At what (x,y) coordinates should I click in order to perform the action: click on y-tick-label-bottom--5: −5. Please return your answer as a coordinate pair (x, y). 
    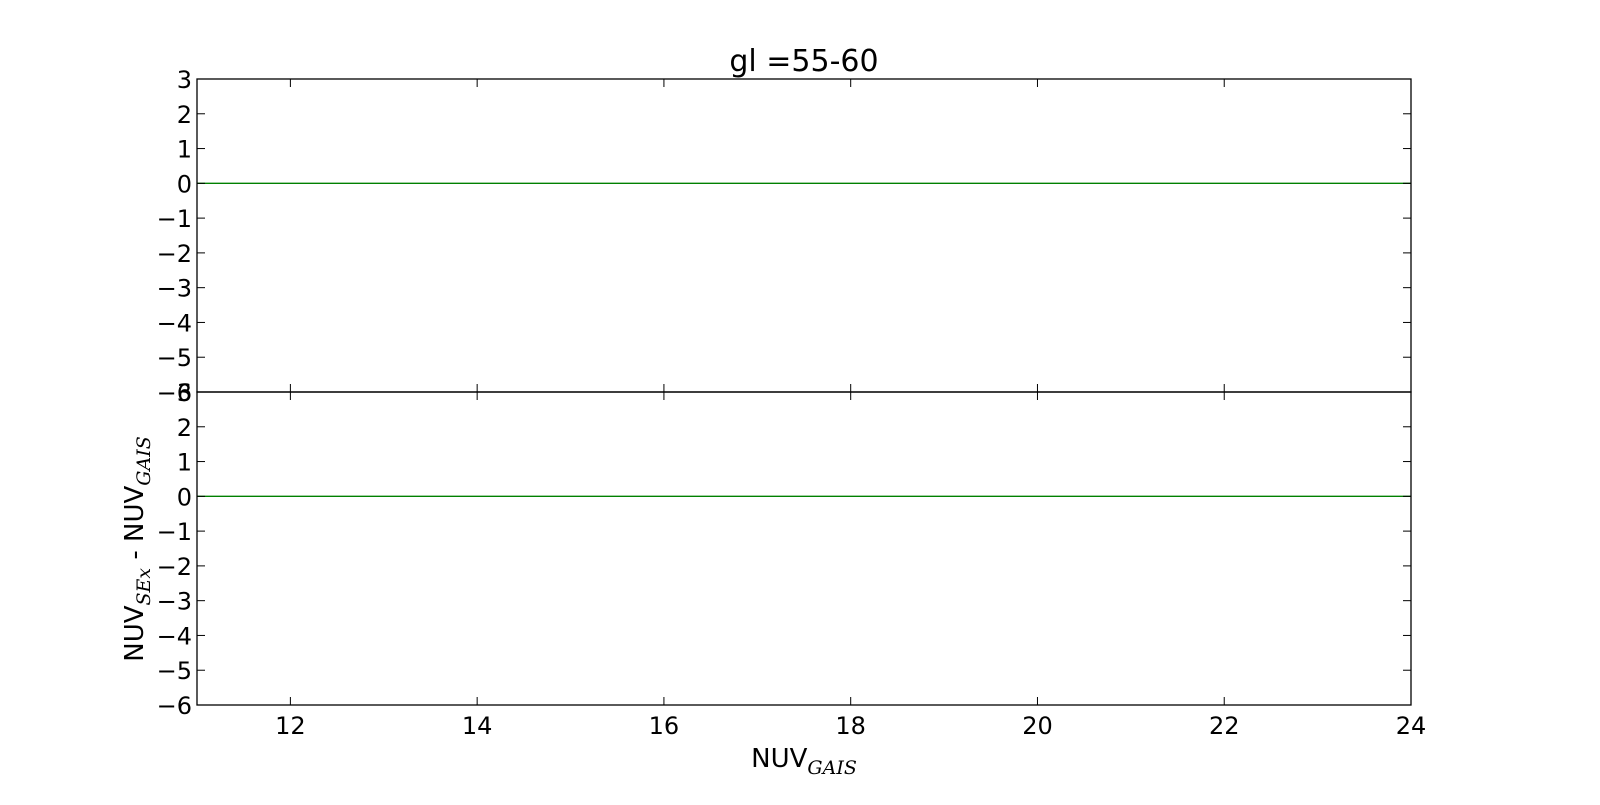
    Looking at the image, I should click on (174, 671).